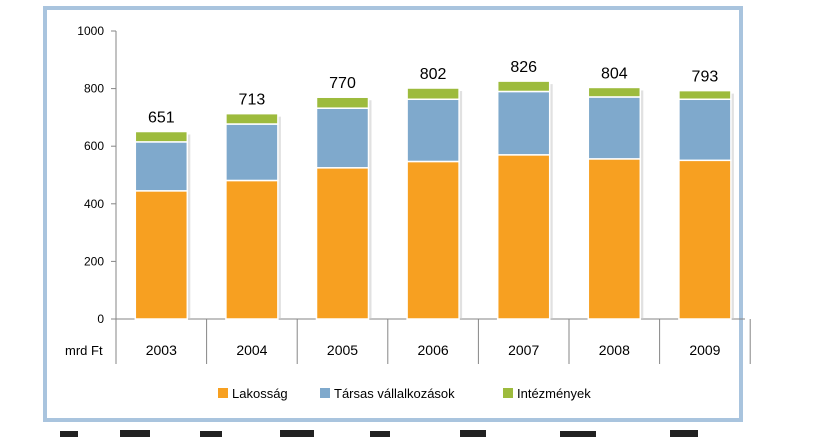  Describe the element at coordinates (523, 350) in the screenshot. I see `x-tick-label: 2007` at that location.